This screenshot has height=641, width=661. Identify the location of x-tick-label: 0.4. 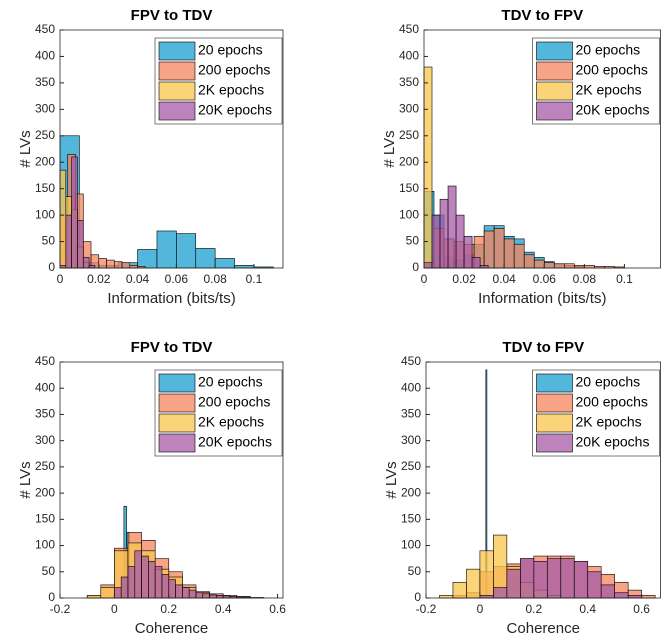
(587, 609).